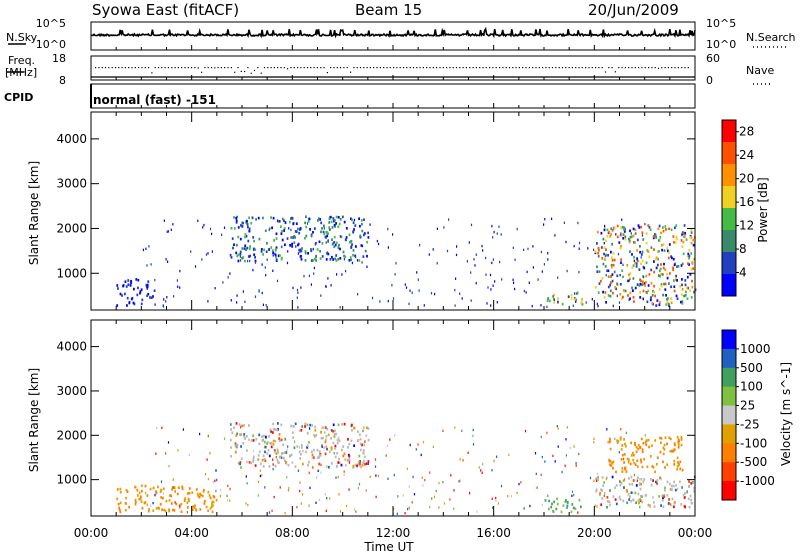  I want to click on colorbar-swatch, so click(729, 434).